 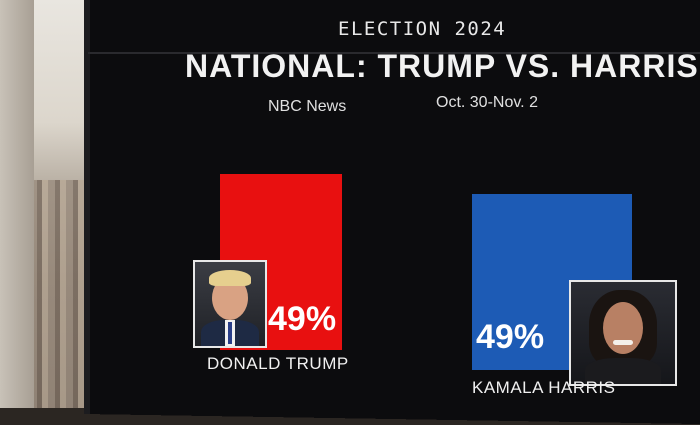 I want to click on trump-photo, so click(x=230, y=304).